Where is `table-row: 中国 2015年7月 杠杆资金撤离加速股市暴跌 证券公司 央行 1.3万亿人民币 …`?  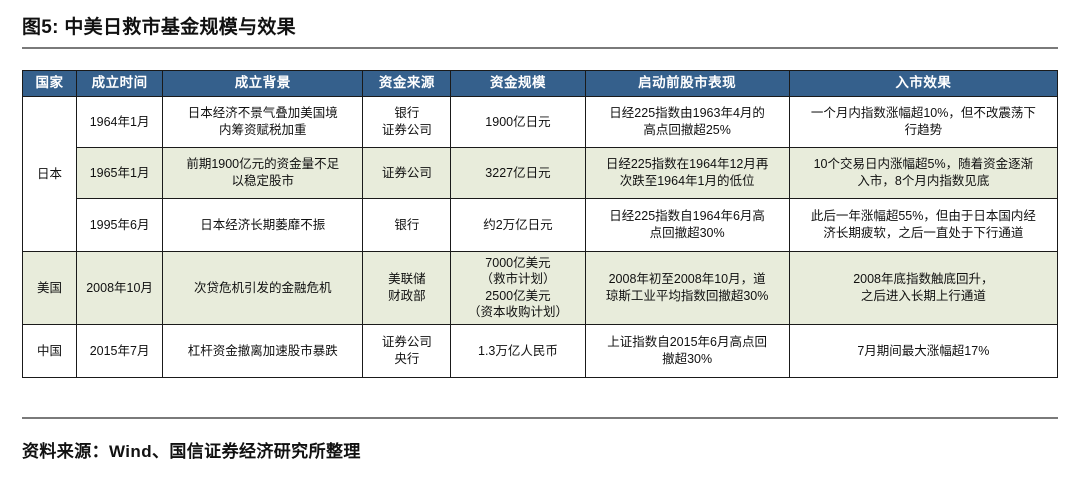 table-row: 中国 2015年7月 杠杆资金撤离加速股市暴跌 证券公司 央行 1.3万亿人民币 … is located at coordinates (540, 350).